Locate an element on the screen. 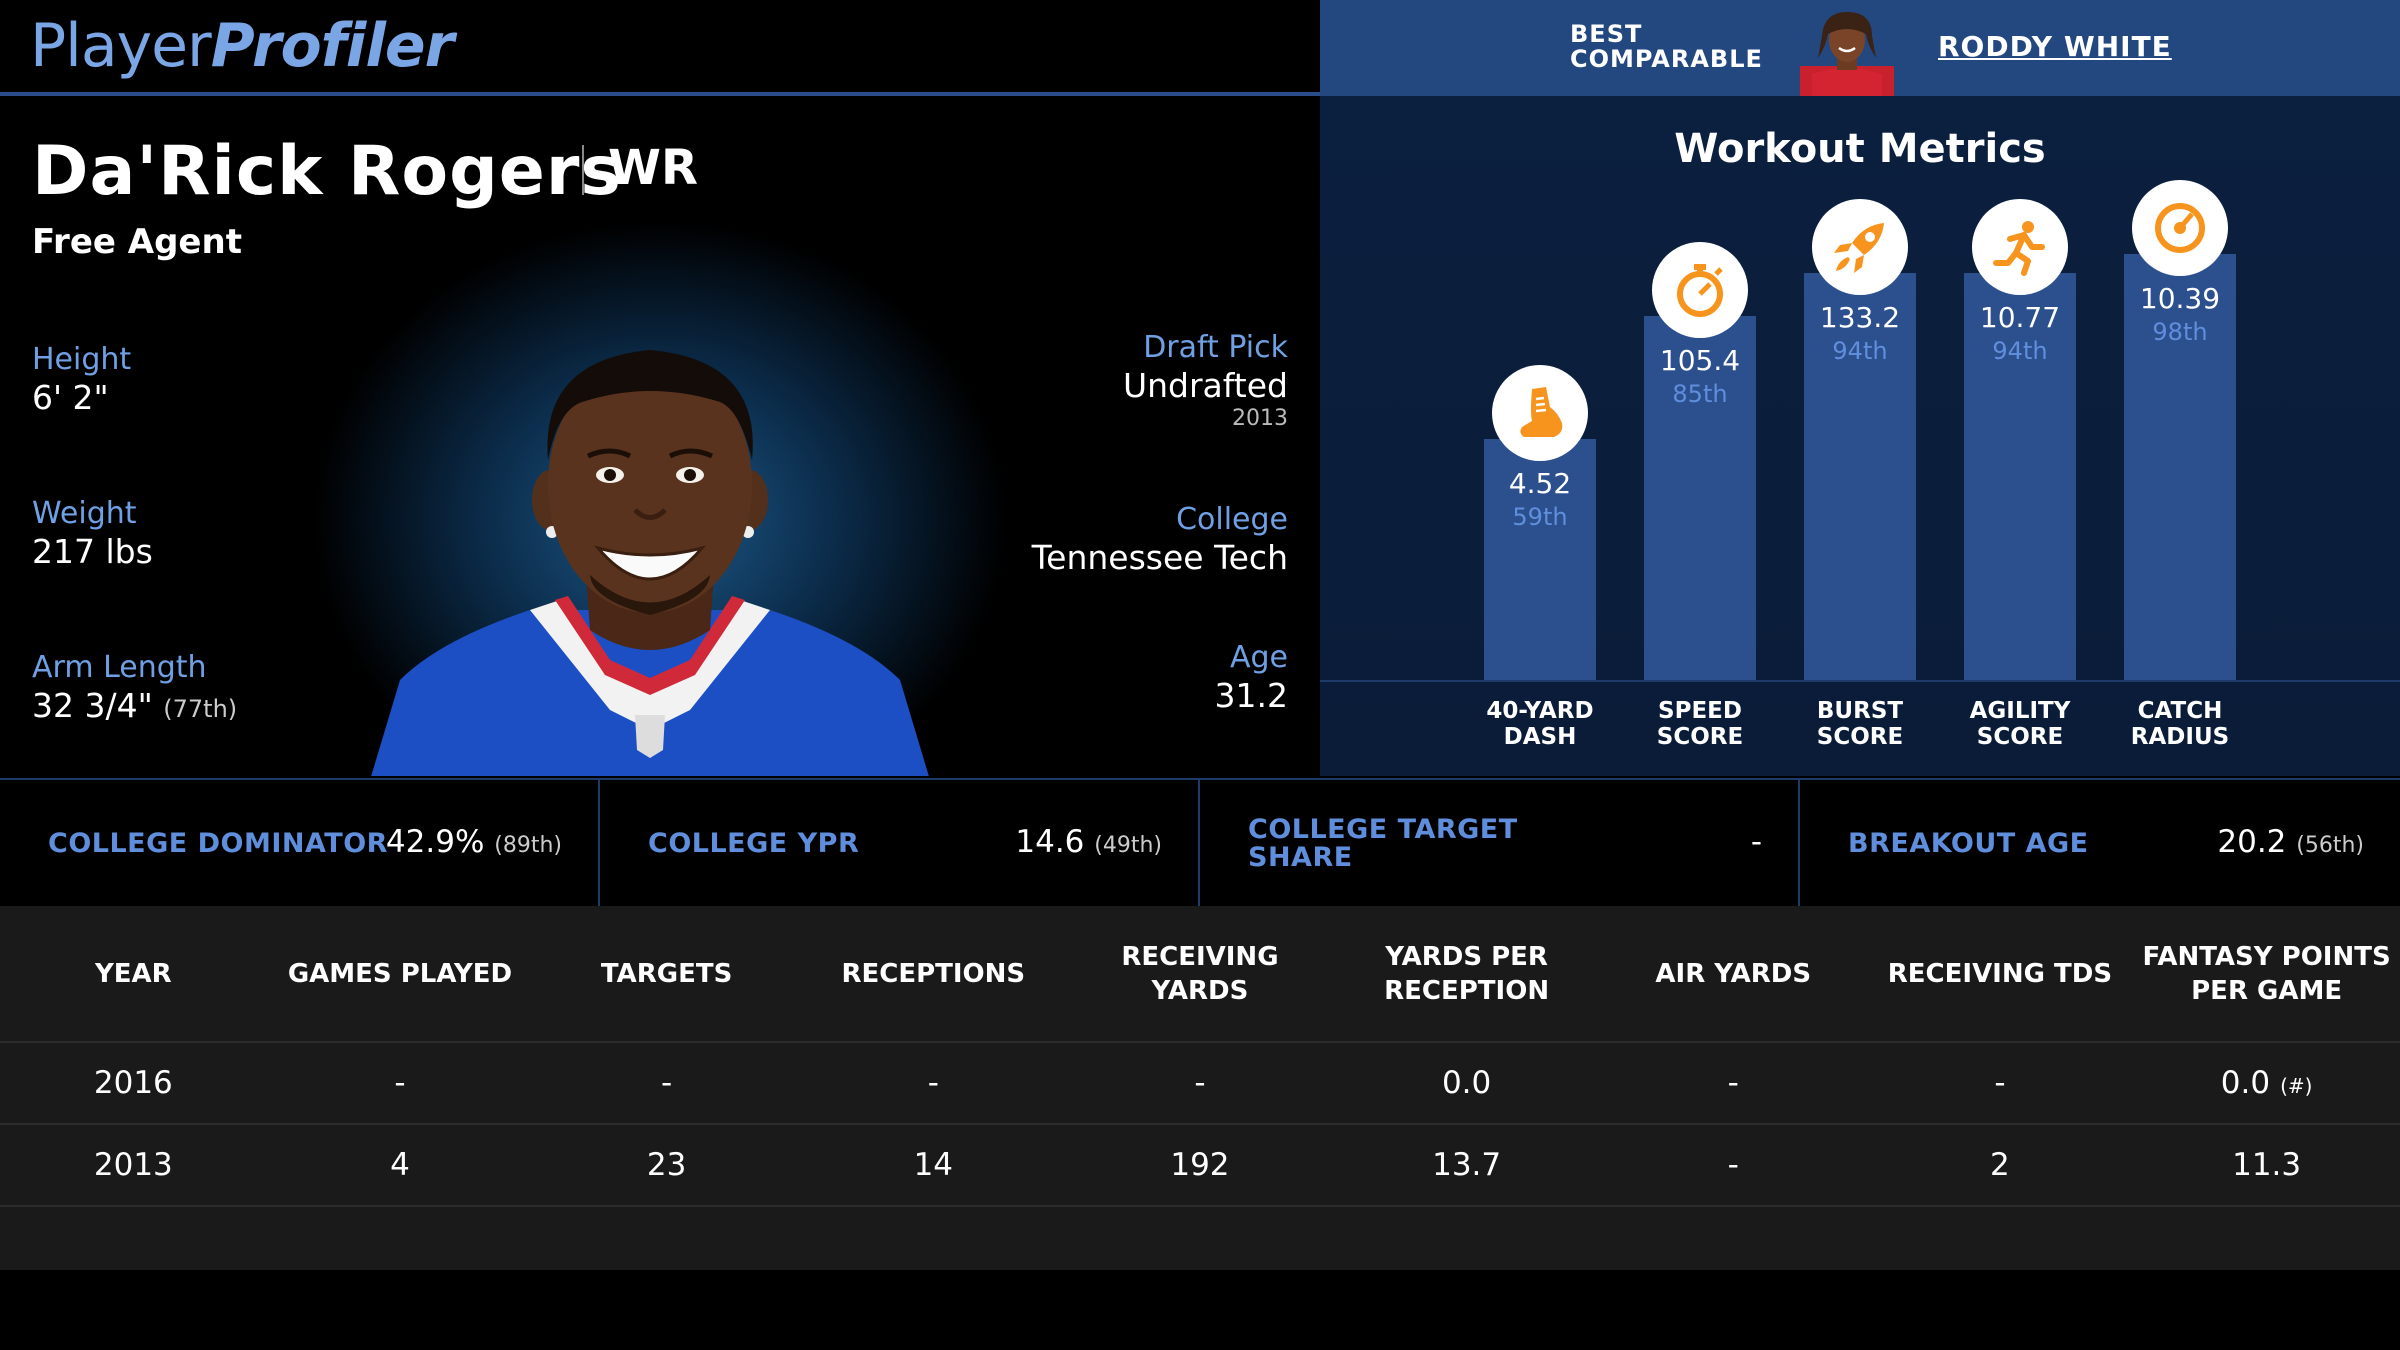 The width and height of the screenshot is (2400, 1350). college-ypr-percentile: (49th) is located at coordinates (1128, 845).